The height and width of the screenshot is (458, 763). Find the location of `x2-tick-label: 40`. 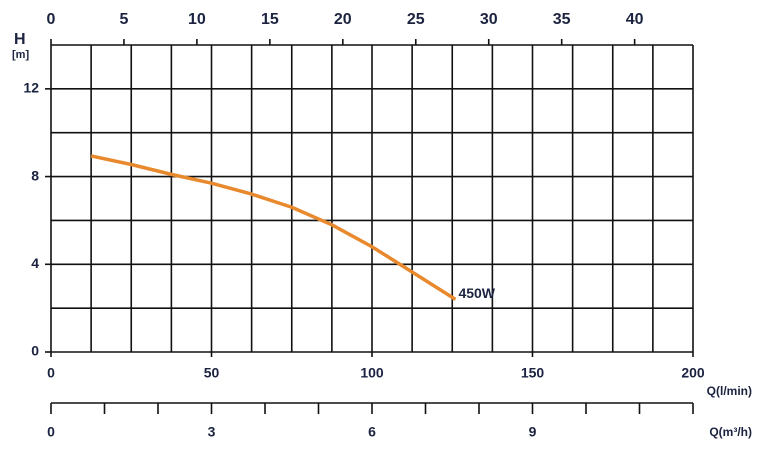

x2-tick-label: 40 is located at coordinates (635, 19).